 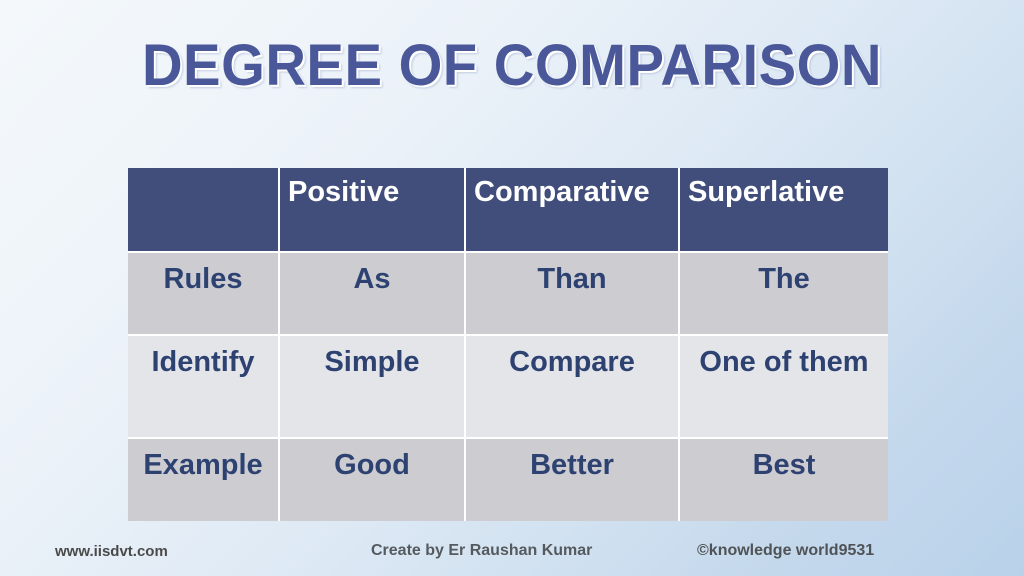 I want to click on cell-rules-comparative: Than, so click(x=573, y=294).